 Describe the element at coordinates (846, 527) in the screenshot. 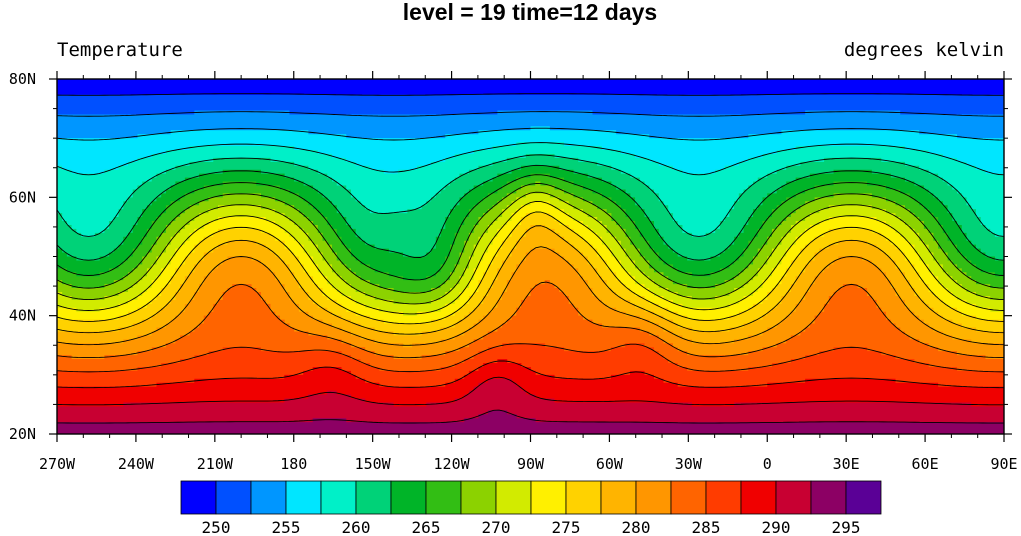

I see `colorbar-label: 295` at that location.